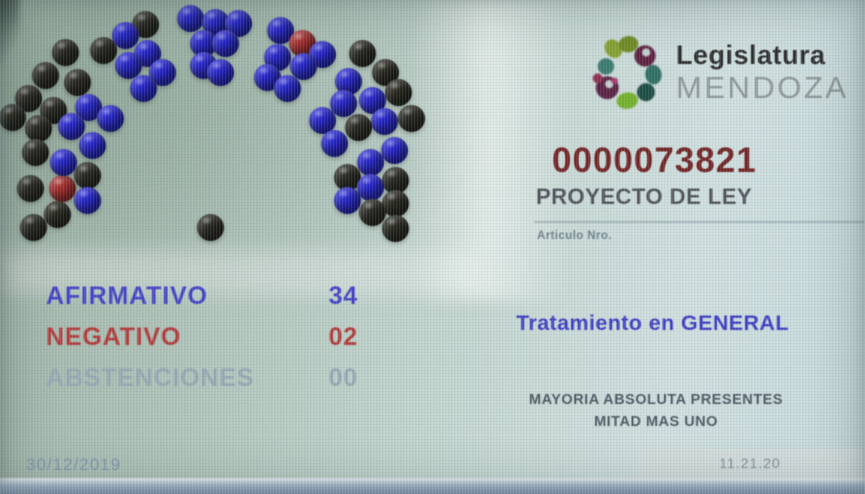 The height and width of the screenshot is (494, 865). What do you see at coordinates (202, 337) in the screenshot?
I see `vote-row-negativo: NEGATIVO 02` at bounding box center [202, 337].